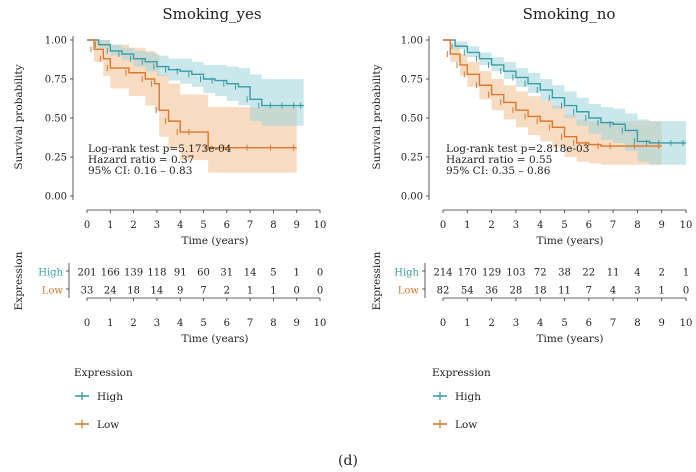 This screenshot has width=696, height=472. I want to click on risk-count: 201, so click(86, 273).